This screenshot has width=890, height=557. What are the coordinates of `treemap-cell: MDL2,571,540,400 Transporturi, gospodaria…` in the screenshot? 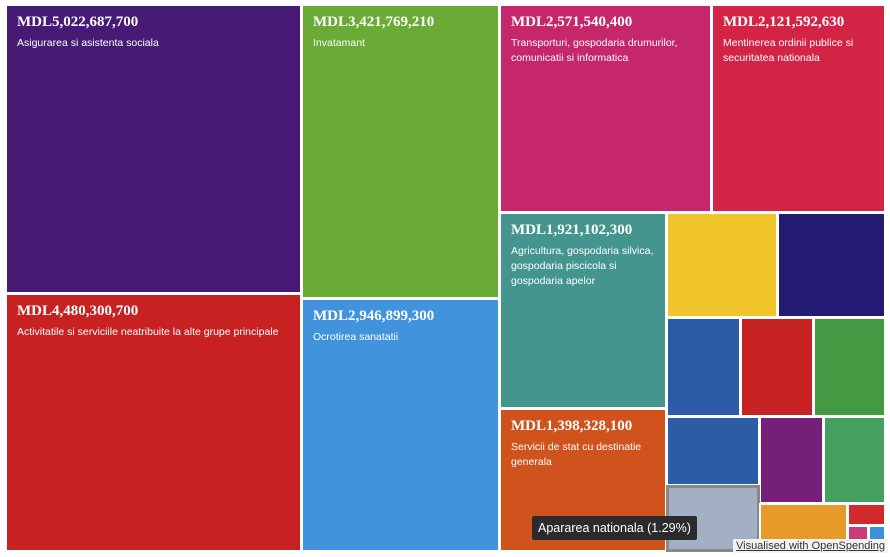 It's located at (605, 108).